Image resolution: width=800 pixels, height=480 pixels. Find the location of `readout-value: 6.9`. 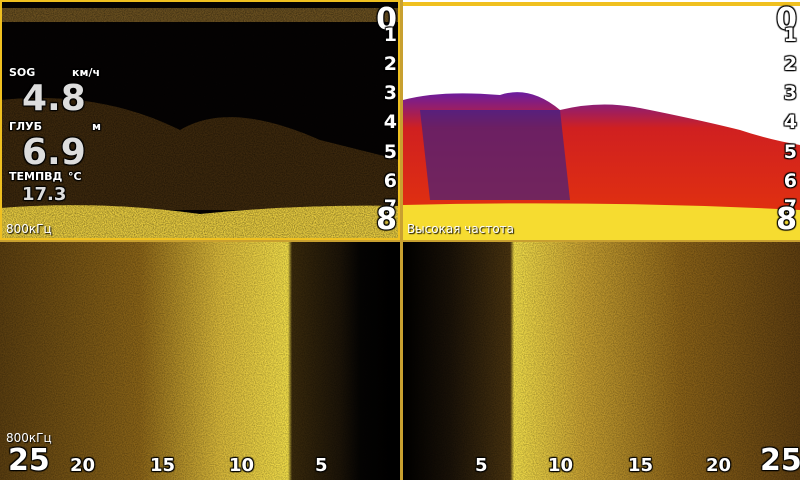

readout-value: 6.9 is located at coordinates (54, 152).